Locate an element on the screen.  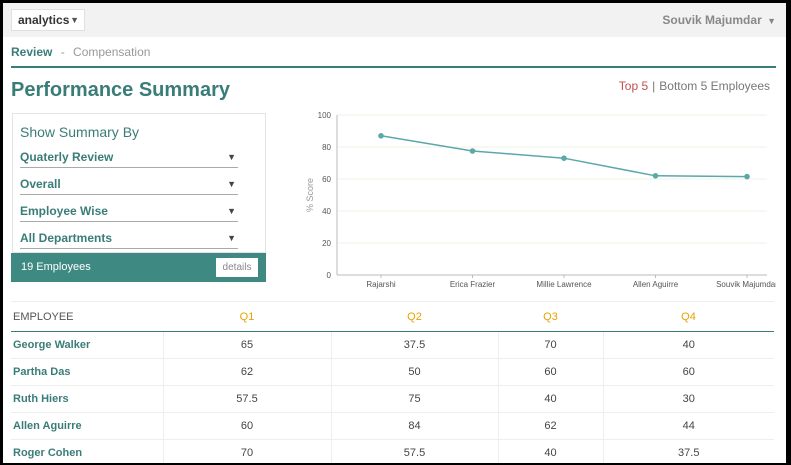
employee-name: Partha Das is located at coordinates (87, 372).